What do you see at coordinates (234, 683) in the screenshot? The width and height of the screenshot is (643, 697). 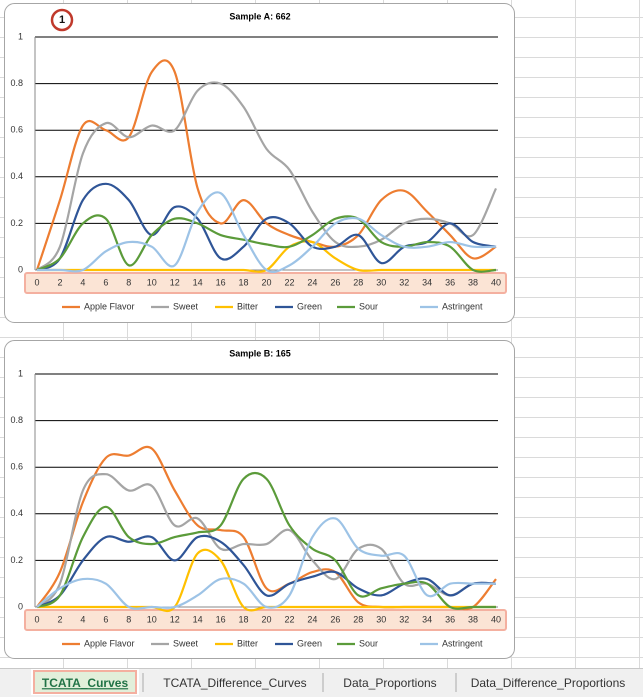 I see `sheet-tab: TCATA_Difference_Curves` at bounding box center [234, 683].